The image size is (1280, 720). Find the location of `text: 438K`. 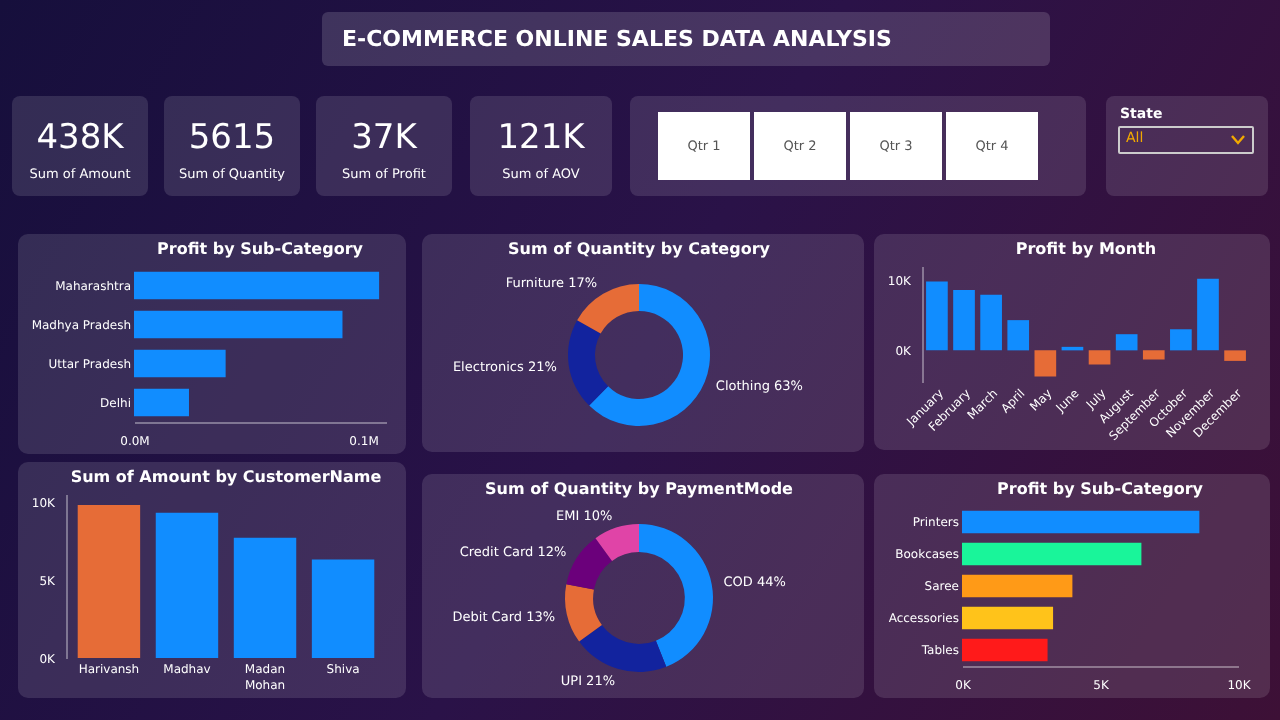

text: 438K is located at coordinates (80, 138).